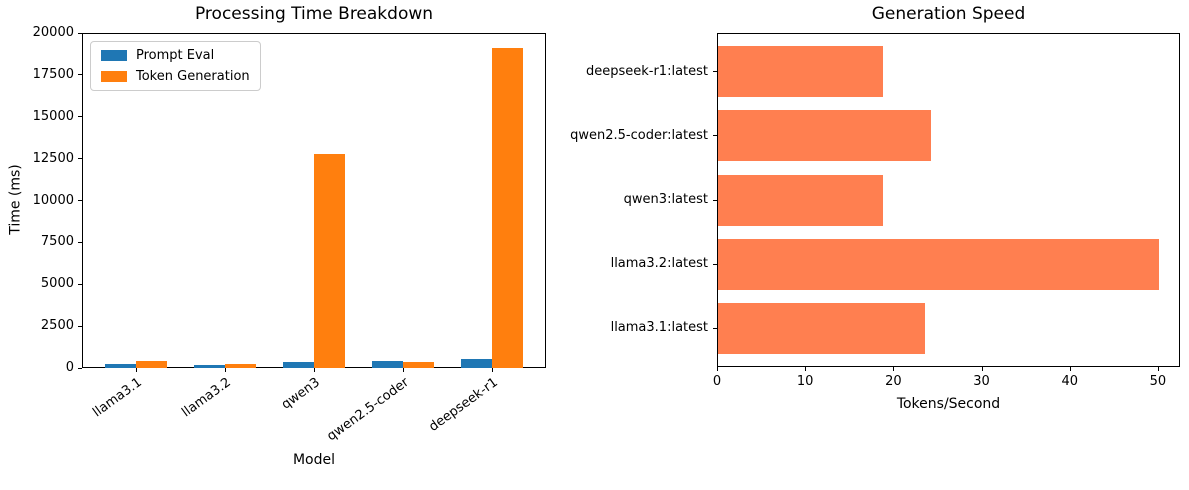  I want to click on bar-prompt-eval-deepseek-r1, so click(477, 363).